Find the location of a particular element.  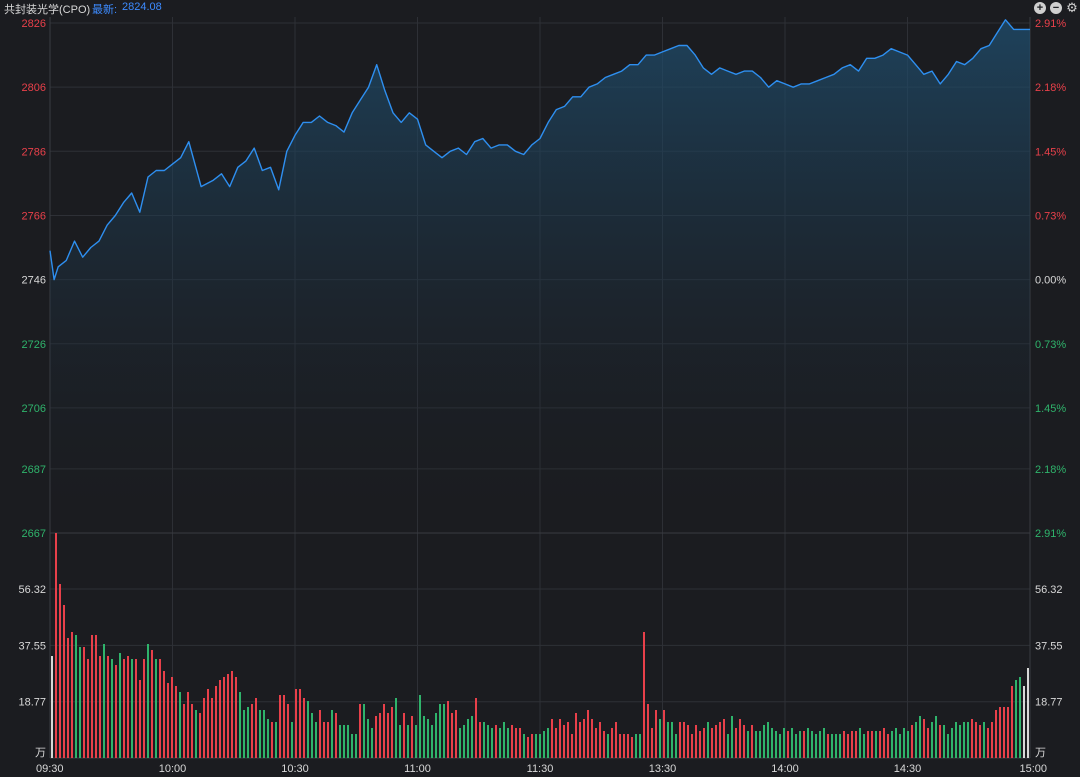

plus-circle-icon: + is located at coordinates (1040, 8).